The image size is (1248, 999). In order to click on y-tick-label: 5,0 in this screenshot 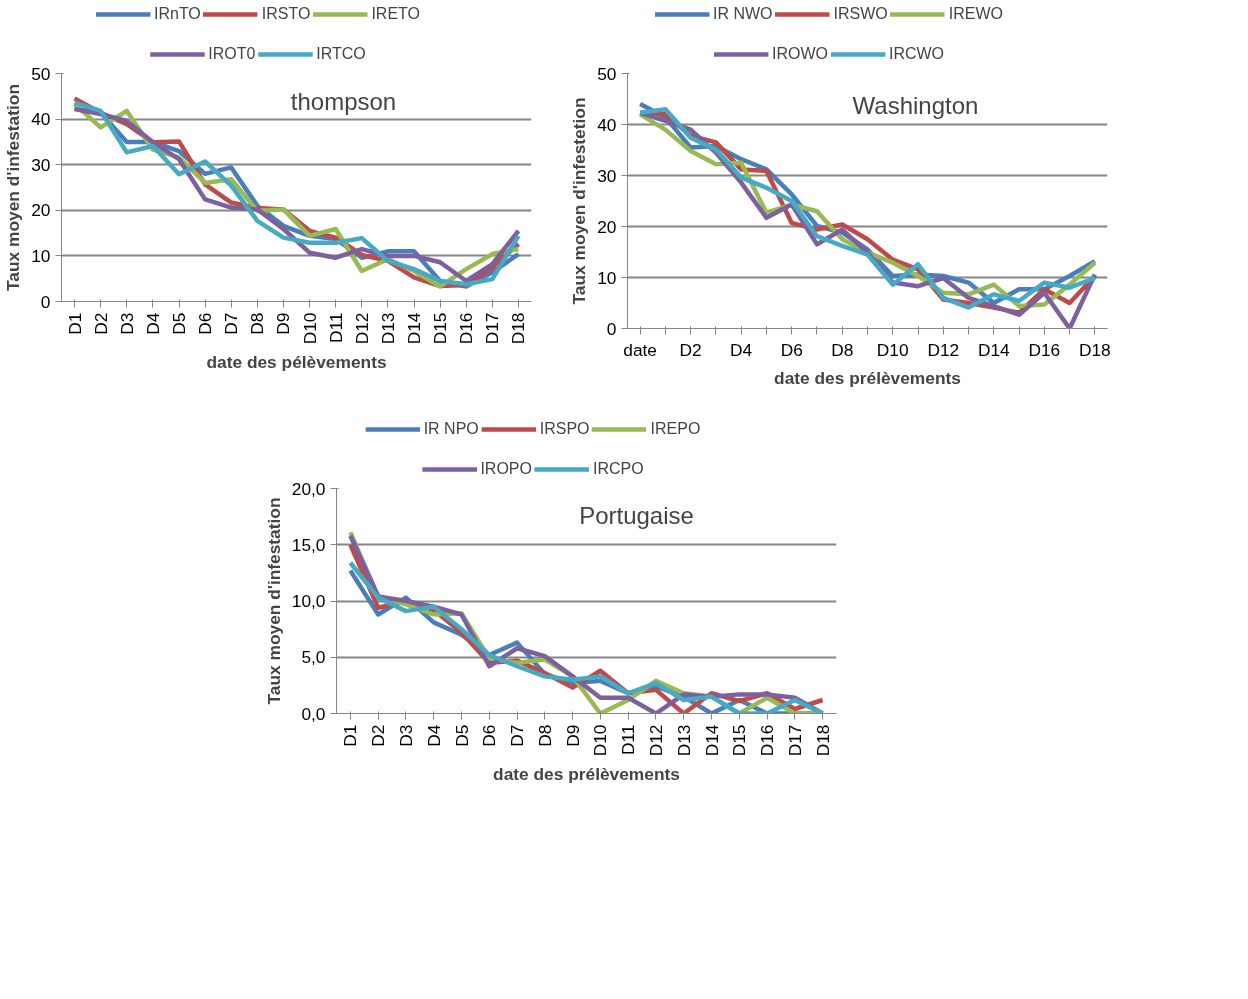, I will do `click(313, 657)`.